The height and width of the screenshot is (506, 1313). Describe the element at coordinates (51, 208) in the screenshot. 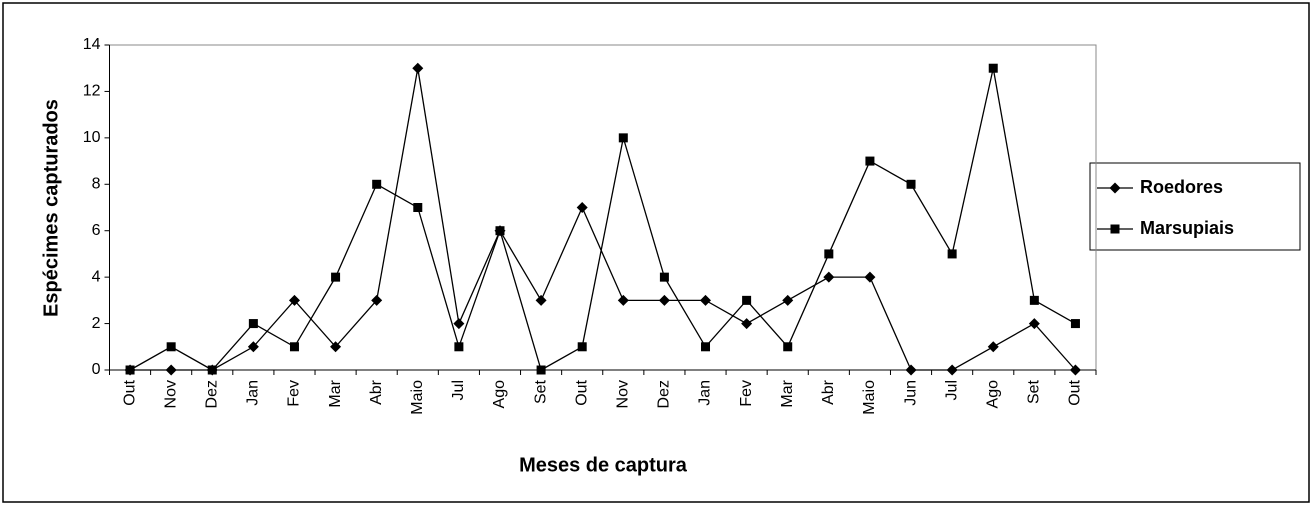

I see `y-axis-label: Espécimes capturados` at that location.